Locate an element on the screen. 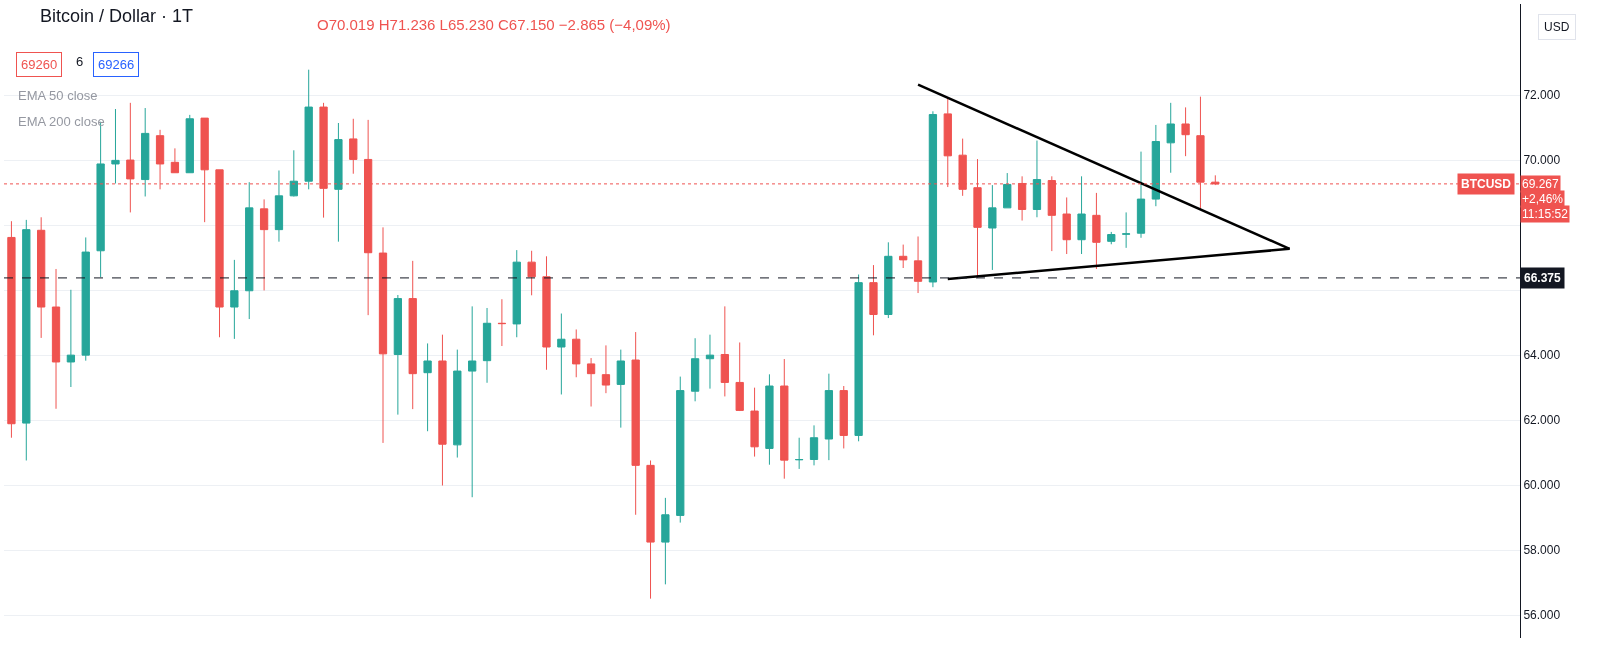 Image resolution: width=1600 pixels, height=656 pixels. y-tick-label: 70.000 is located at coordinates (1542, 160).